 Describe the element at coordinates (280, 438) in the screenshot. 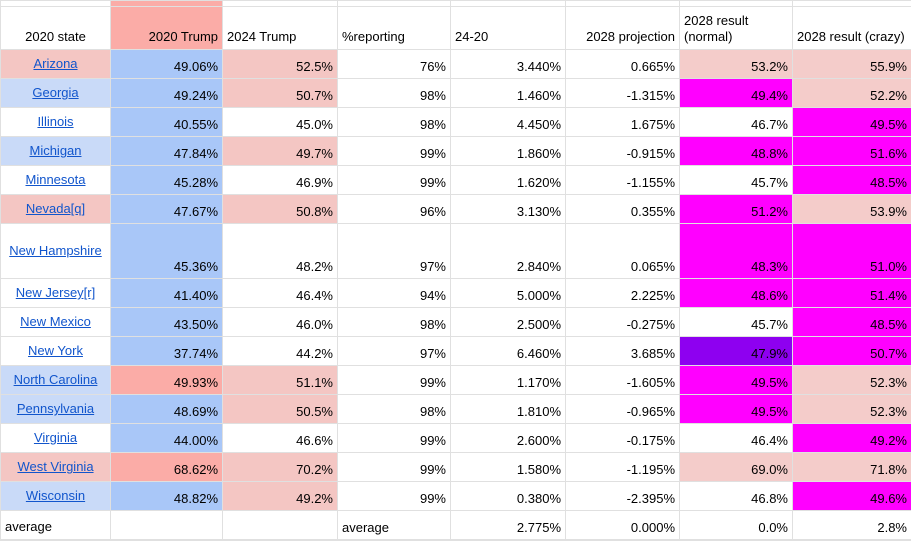

I see `value-cell: 46.6%` at that location.